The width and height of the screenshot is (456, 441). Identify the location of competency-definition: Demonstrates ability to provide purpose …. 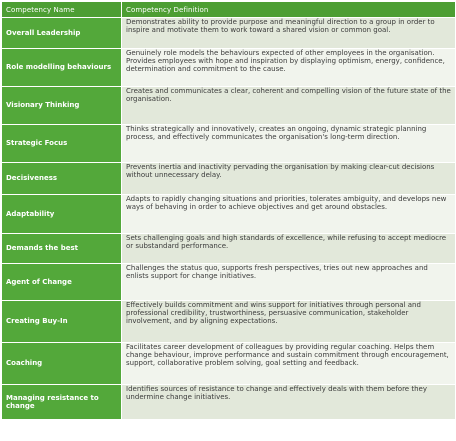
(288, 33).